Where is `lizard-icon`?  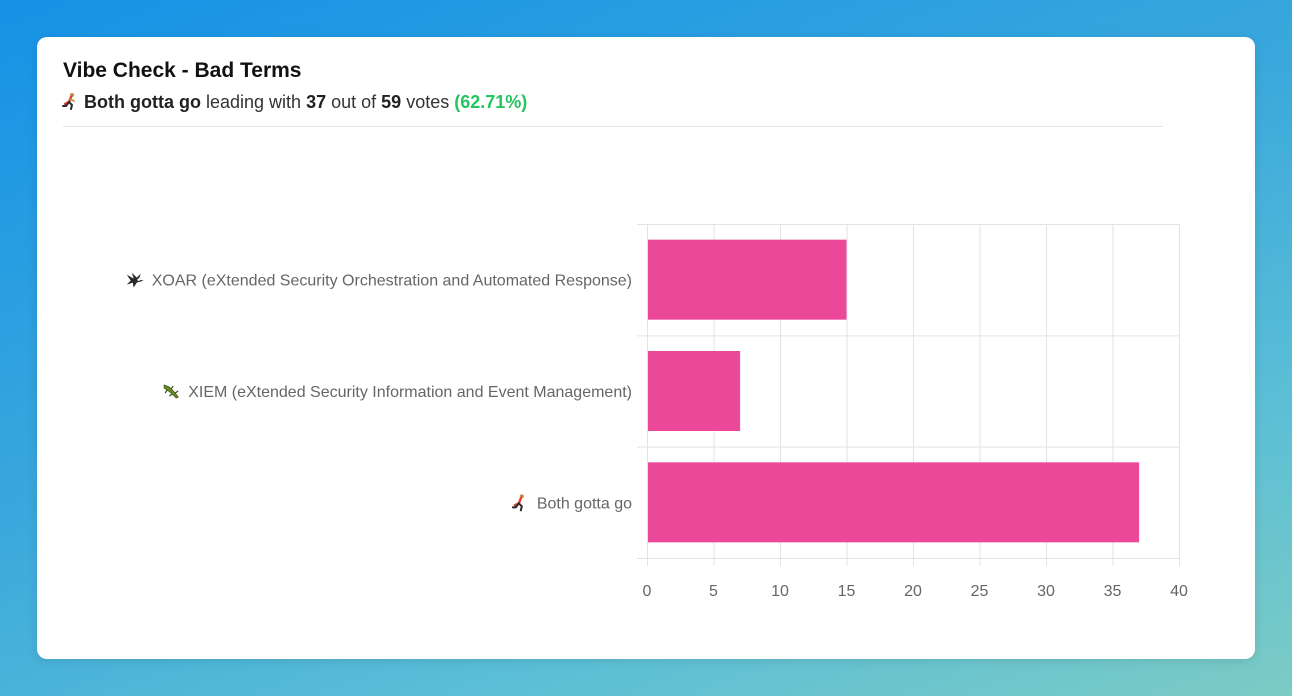
lizard-icon is located at coordinates (171, 391).